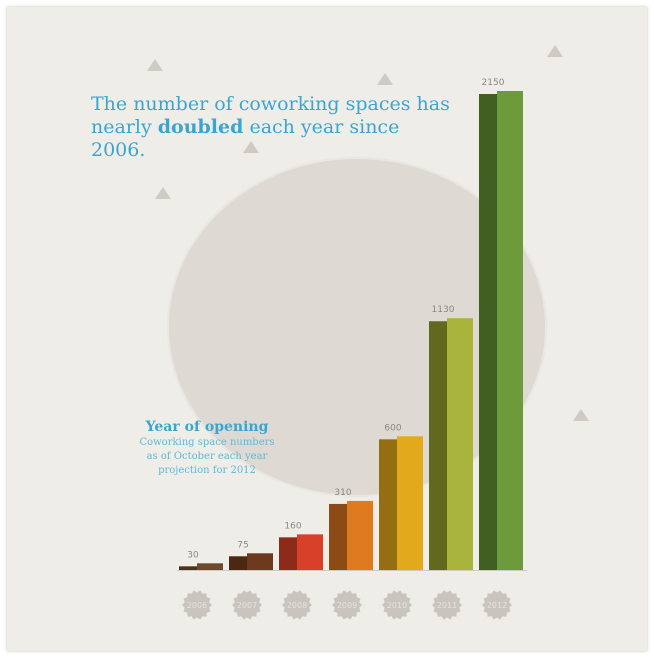 The height and width of the screenshot is (658, 654). What do you see at coordinates (392, 428) in the screenshot?
I see `value-label-2010: 600` at bounding box center [392, 428].